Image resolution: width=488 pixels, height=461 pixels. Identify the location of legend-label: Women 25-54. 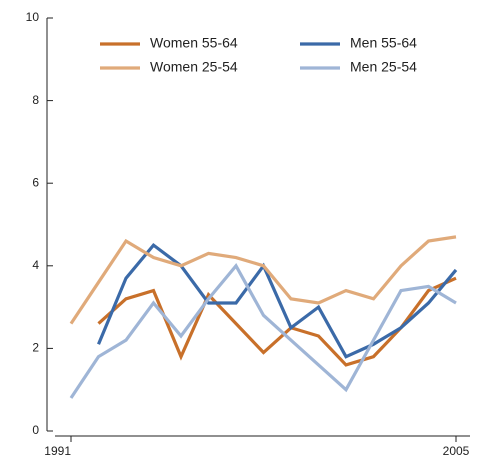
(194, 67).